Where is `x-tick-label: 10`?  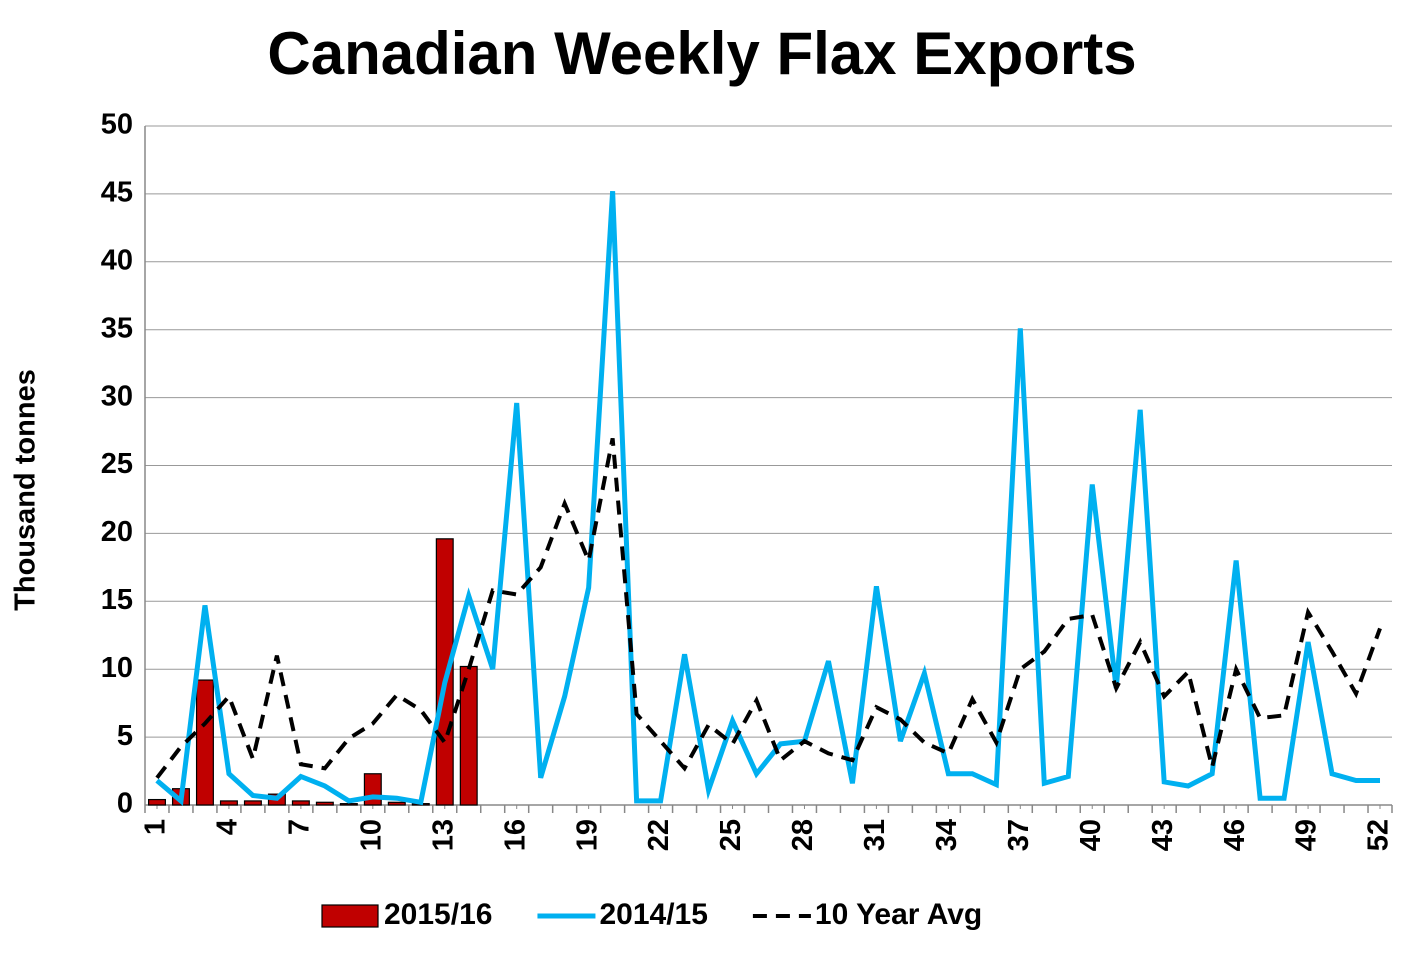
x-tick-label: 10 is located at coordinates (371, 835).